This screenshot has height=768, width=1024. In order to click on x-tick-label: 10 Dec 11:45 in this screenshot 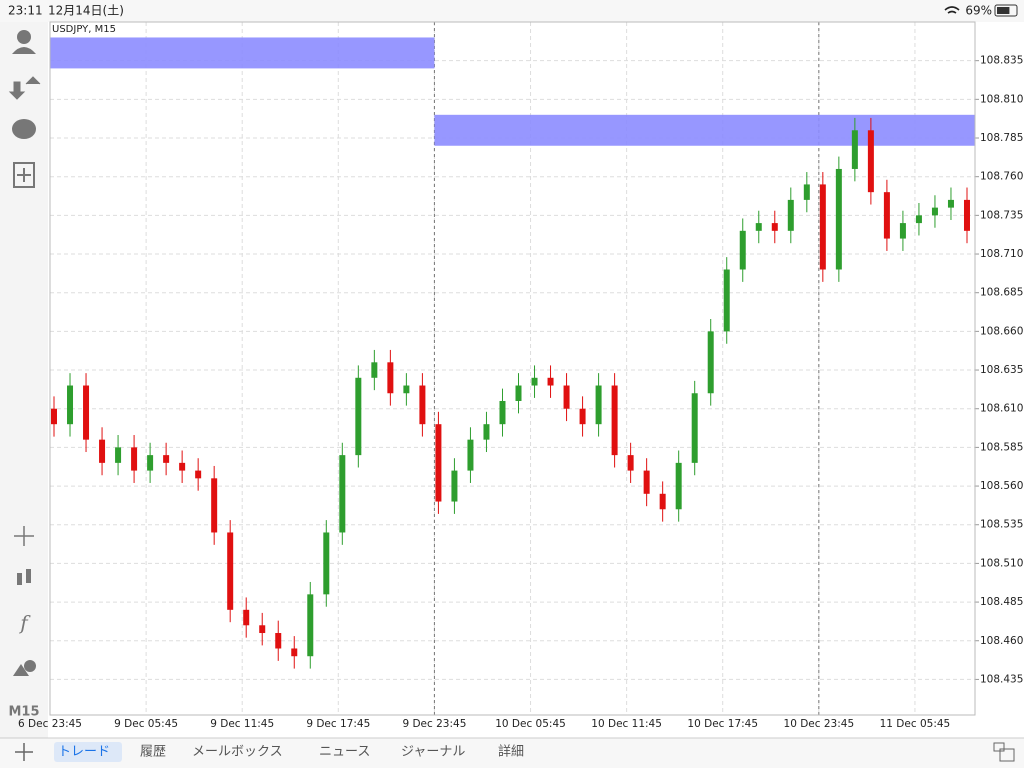, I will do `click(626, 724)`.